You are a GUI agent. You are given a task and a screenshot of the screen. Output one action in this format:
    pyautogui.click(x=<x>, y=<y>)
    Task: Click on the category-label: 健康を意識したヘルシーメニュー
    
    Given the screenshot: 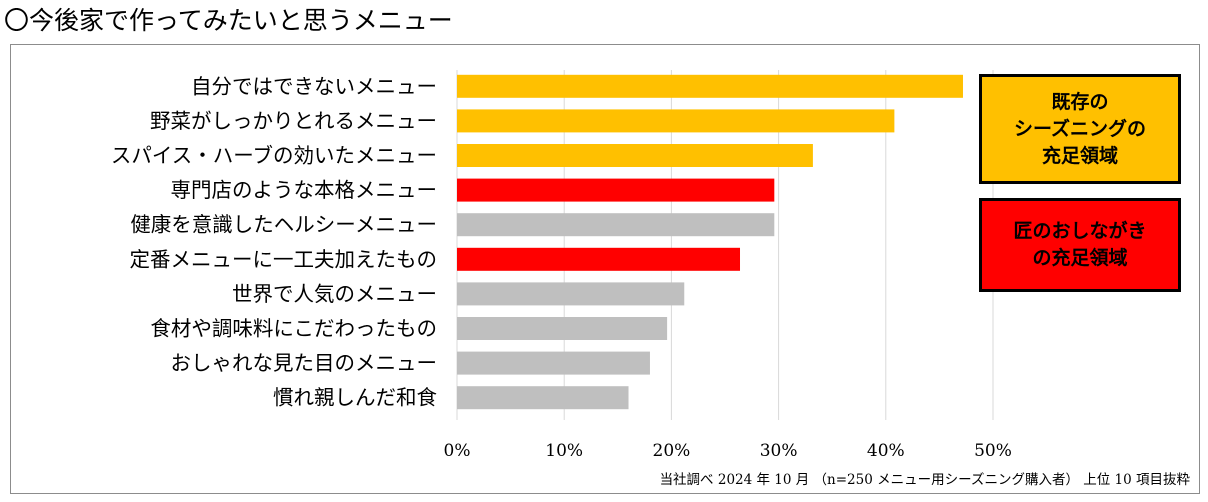 What is the action you would take?
    pyautogui.click(x=283, y=225)
    